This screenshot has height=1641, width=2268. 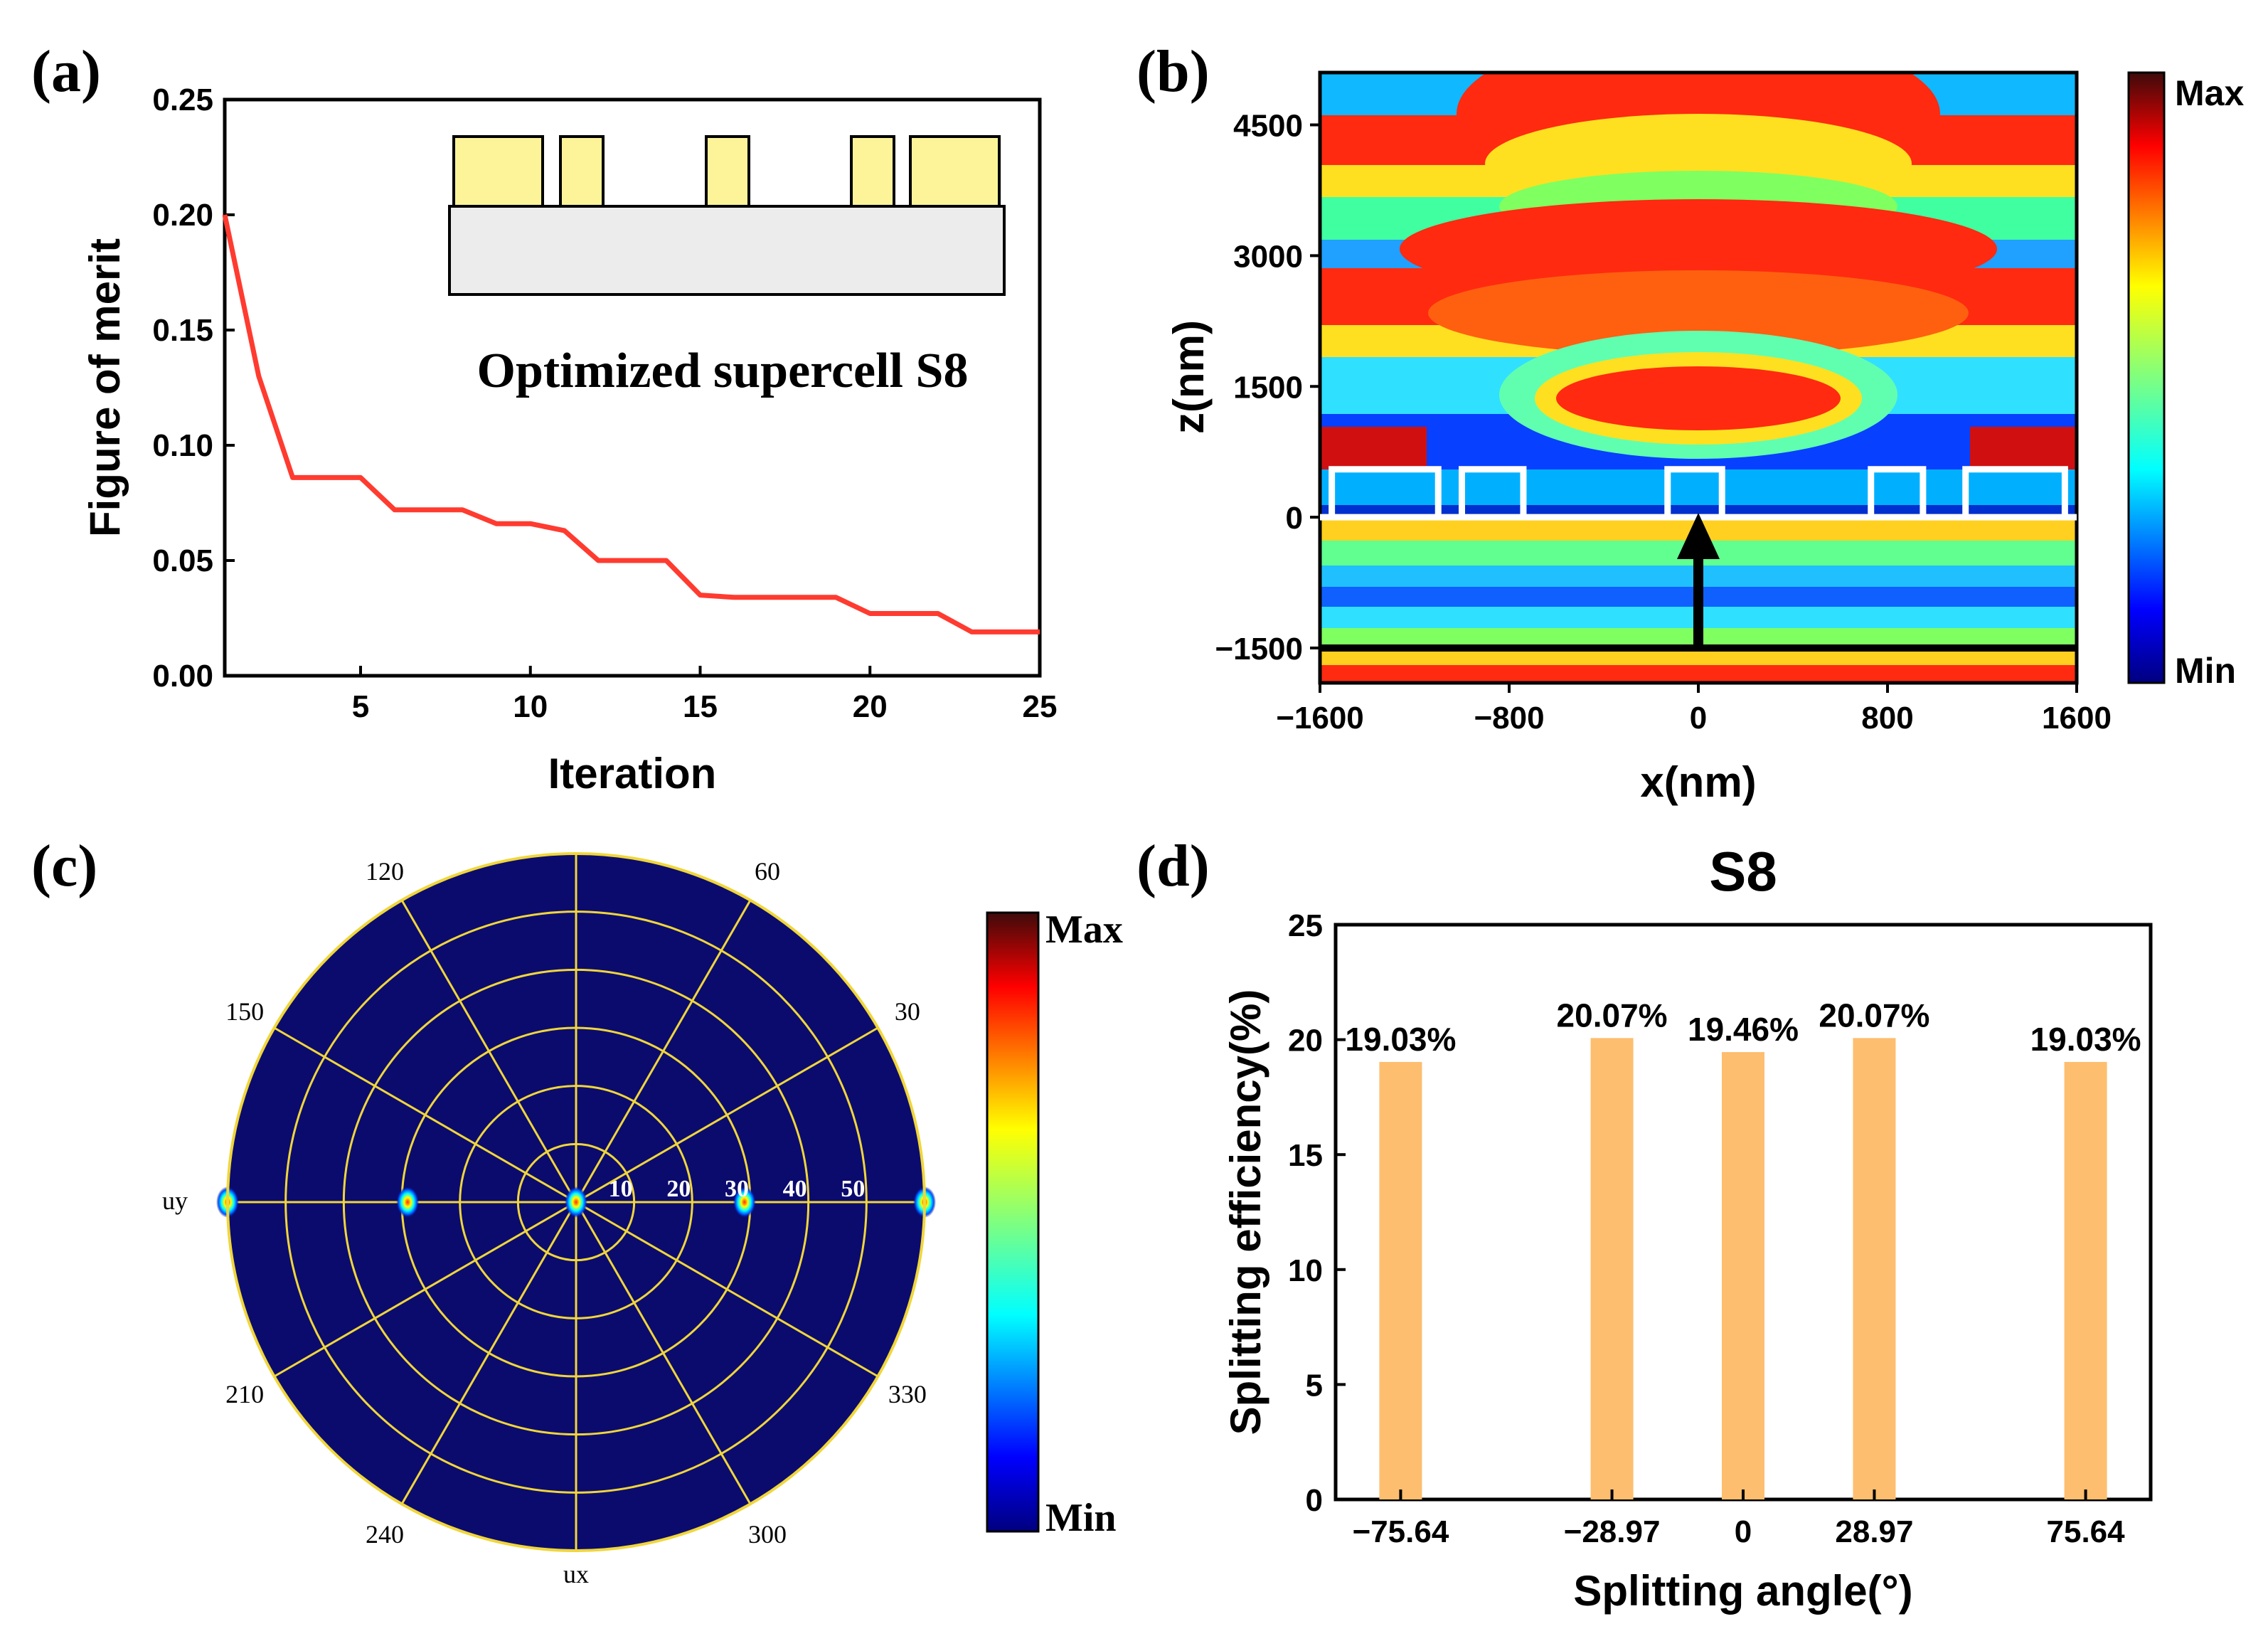 I want to click on bar-value-label: 19.46%, so click(x=1743, y=1029).